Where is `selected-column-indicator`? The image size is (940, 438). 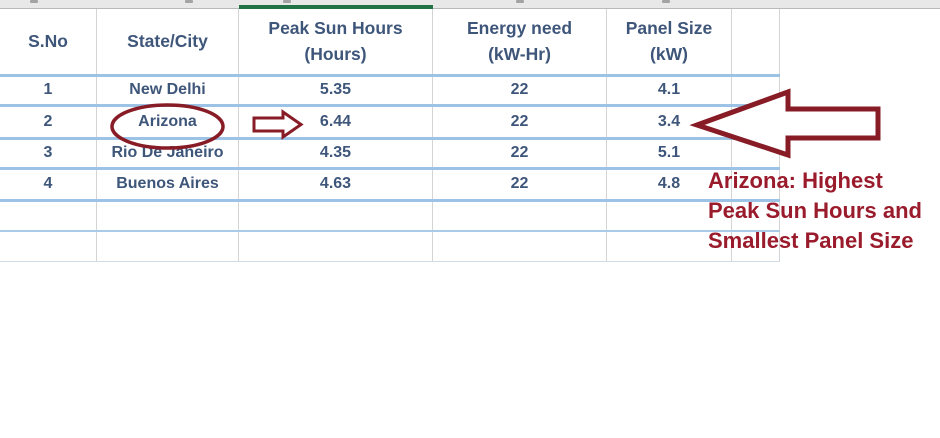
selected-column-indicator is located at coordinates (336, 7).